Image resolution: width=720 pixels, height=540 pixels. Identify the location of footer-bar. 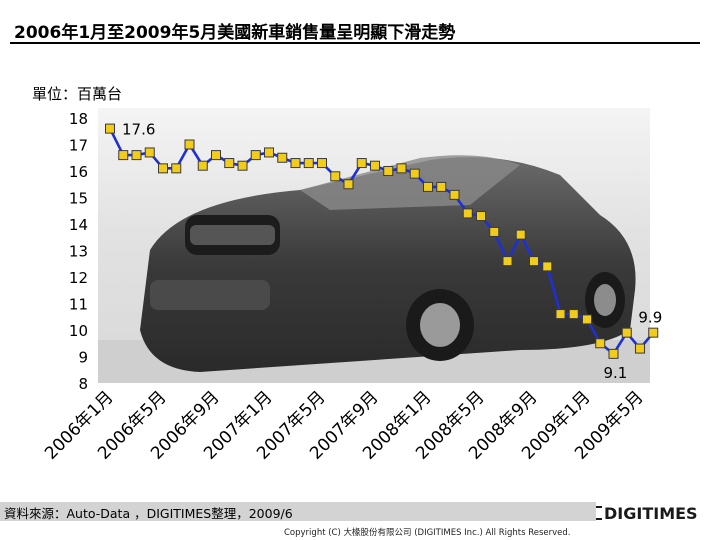
(298, 511).